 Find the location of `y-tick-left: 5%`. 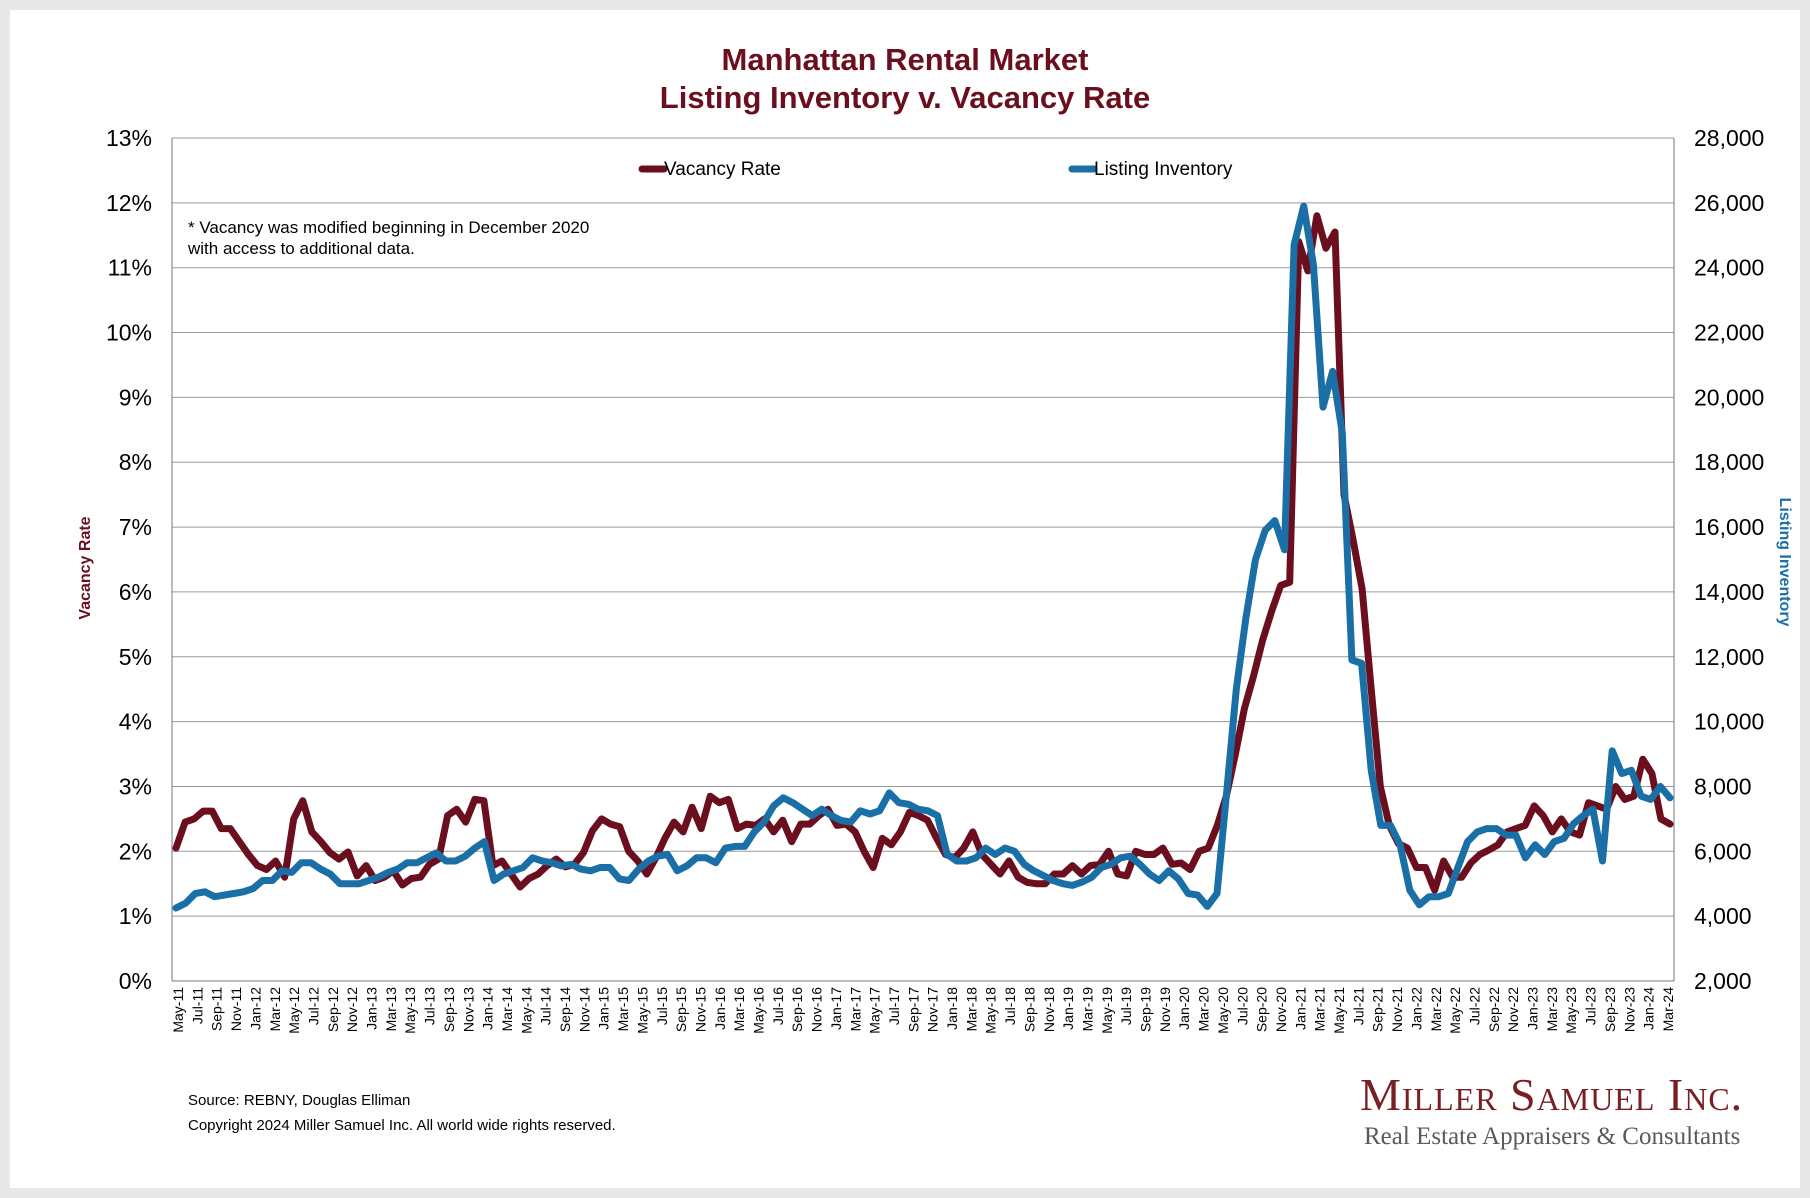

y-tick-left: 5% is located at coordinates (135, 657).